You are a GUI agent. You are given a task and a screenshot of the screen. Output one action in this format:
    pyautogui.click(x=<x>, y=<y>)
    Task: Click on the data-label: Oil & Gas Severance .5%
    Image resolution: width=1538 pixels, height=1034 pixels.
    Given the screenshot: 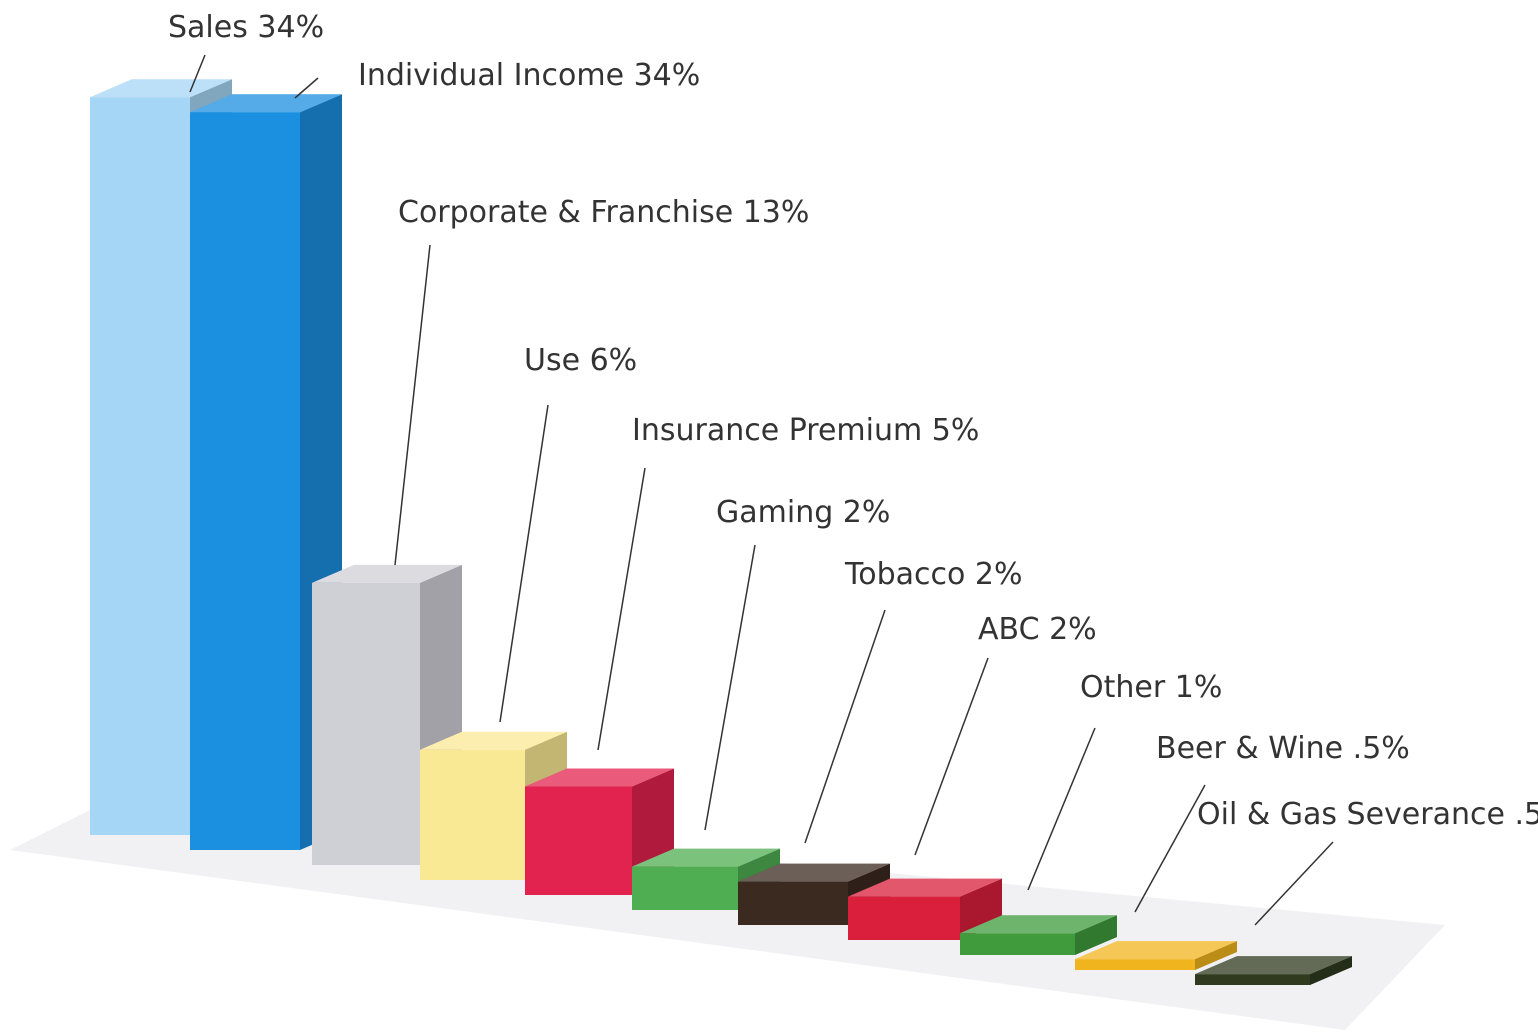 What is the action you would take?
    pyautogui.click(x=1367, y=814)
    